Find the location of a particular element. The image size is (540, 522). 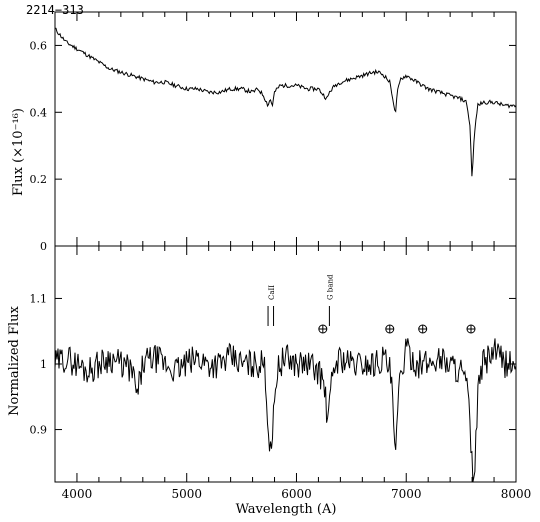

y-tick-label: 0.4 is located at coordinates (39, 112).